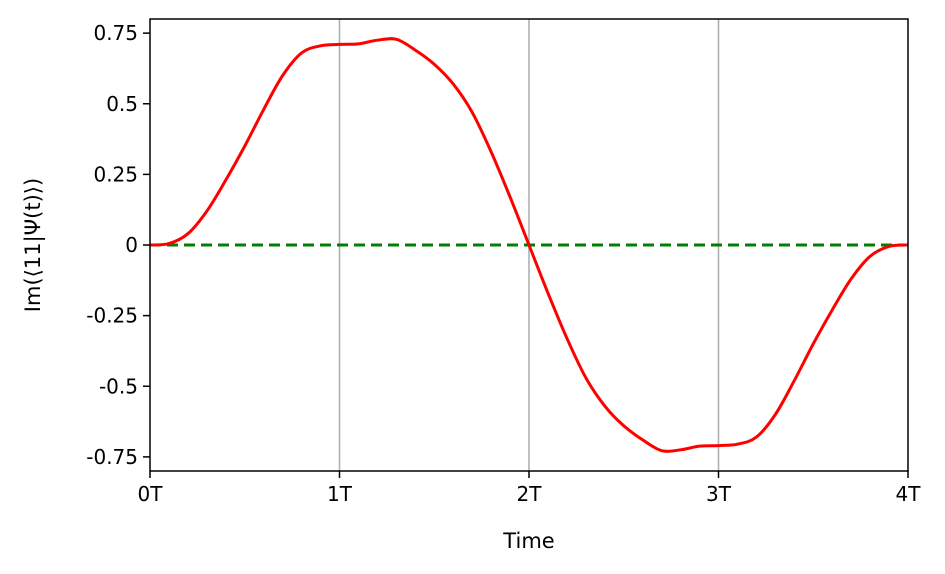 This screenshot has width=945, height=574. What do you see at coordinates (530, 494) in the screenshot?
I see `x-tick-label: 2T` at bounding box center [530, 494].